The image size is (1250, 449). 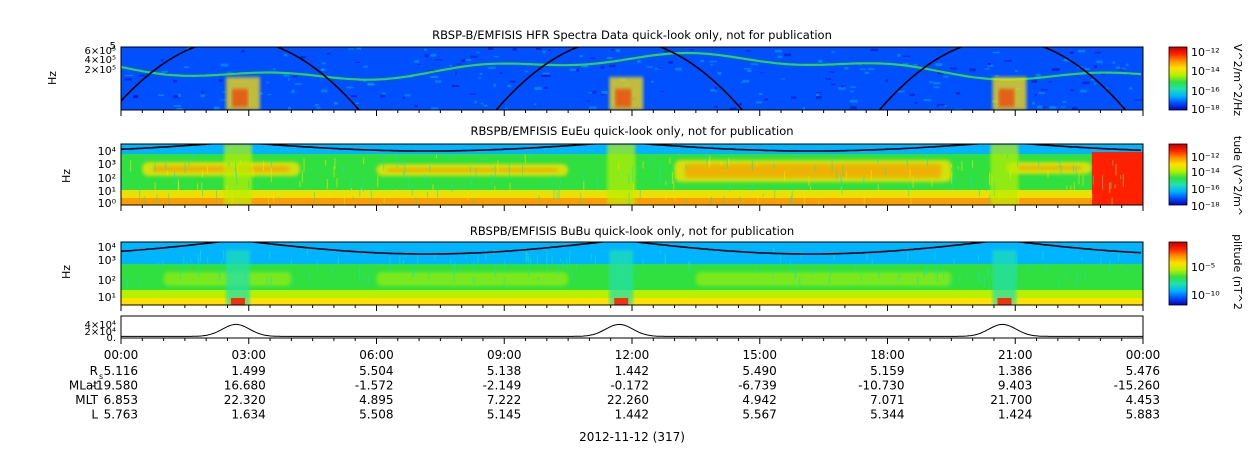 I want to click on eueu-emission-core, so click(x=813, y=171).